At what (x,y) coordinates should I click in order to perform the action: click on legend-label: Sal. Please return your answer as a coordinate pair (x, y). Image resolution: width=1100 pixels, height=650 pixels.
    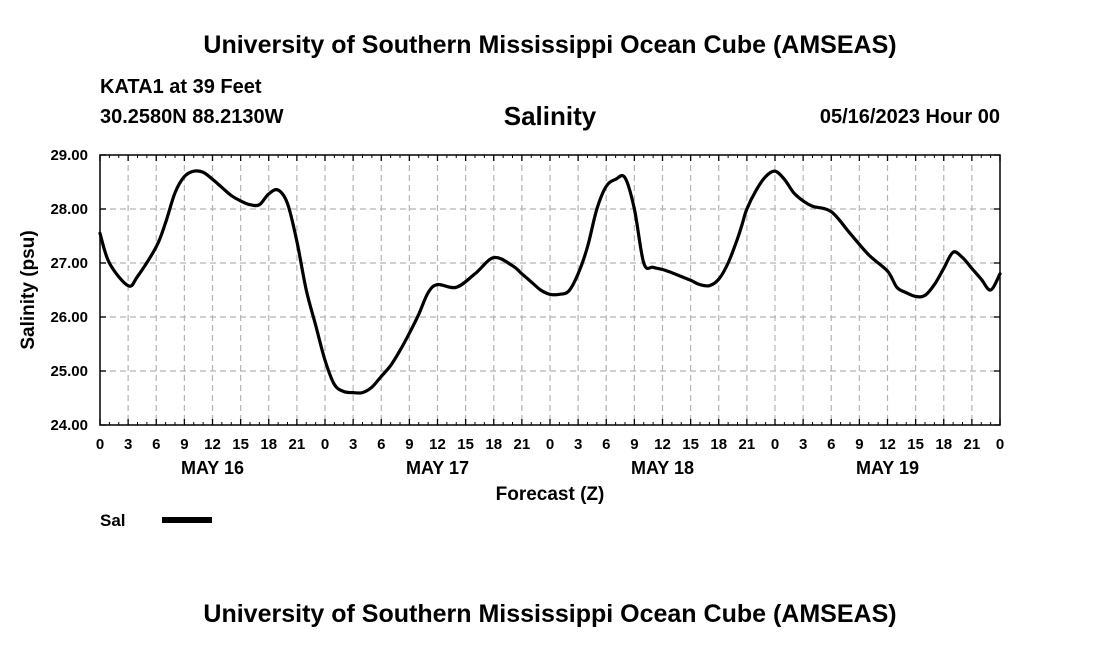
    Looking at the image, I should click on (113, 520).